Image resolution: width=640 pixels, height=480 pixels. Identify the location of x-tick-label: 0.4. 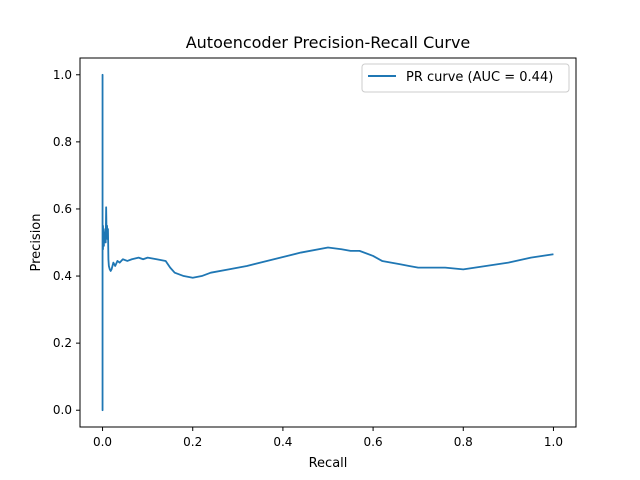
(282, 442).